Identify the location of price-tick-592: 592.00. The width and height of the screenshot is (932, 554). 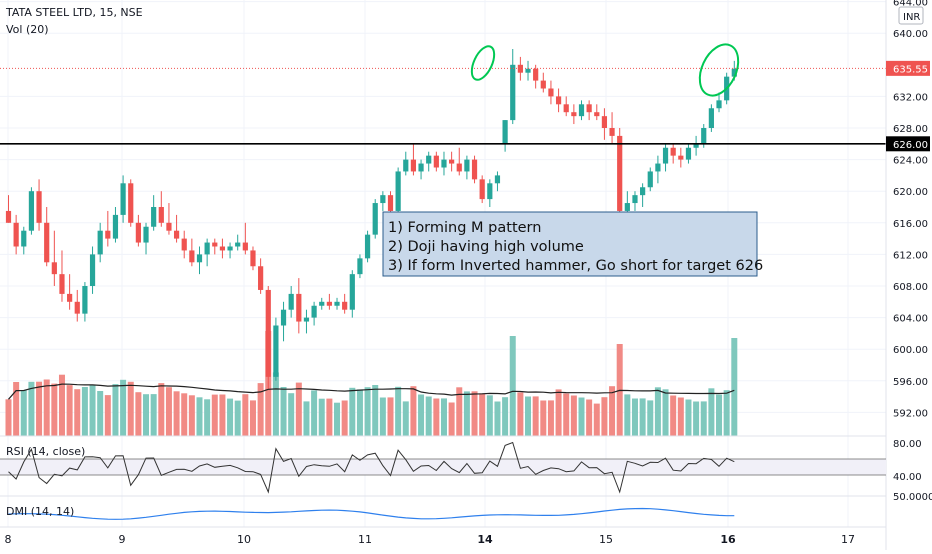
(910, 413).